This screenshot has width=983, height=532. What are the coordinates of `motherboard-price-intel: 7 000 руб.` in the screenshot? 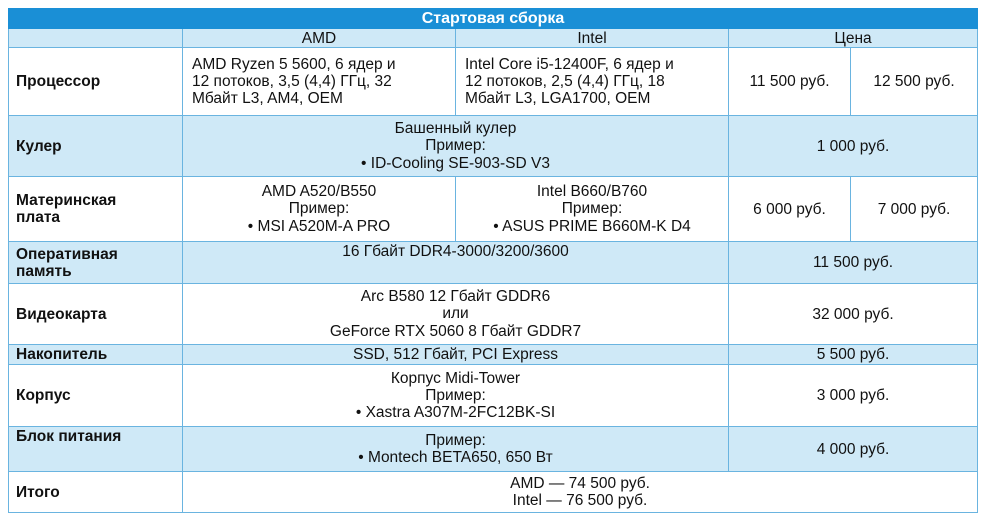 It's located at (914, 209).